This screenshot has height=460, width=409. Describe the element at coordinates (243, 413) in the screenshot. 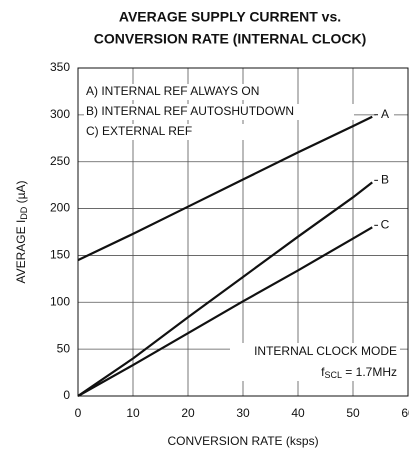

I see `x-tick-label: 30` at that location.